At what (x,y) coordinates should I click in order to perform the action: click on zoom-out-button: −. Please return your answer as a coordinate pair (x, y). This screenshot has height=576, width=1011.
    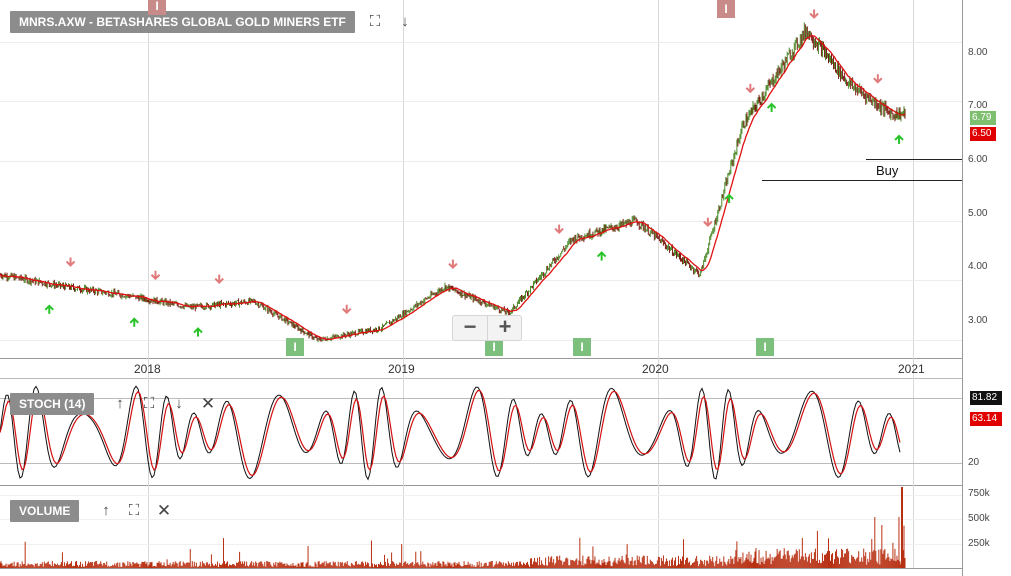
    Looking at the image, I should click on (470, 326).